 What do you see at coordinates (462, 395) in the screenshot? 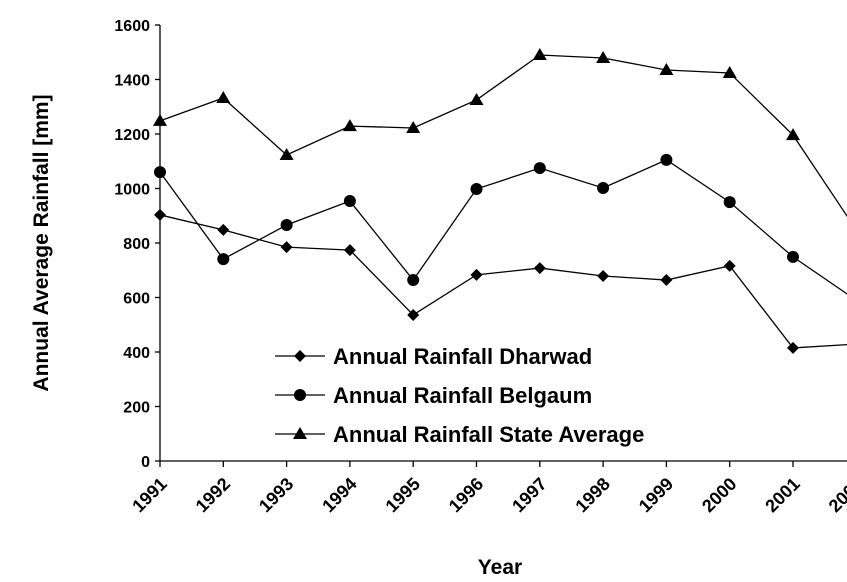
I see `legend-label: Annual Rainfall Belgaum` at bounding box center [462, 395].